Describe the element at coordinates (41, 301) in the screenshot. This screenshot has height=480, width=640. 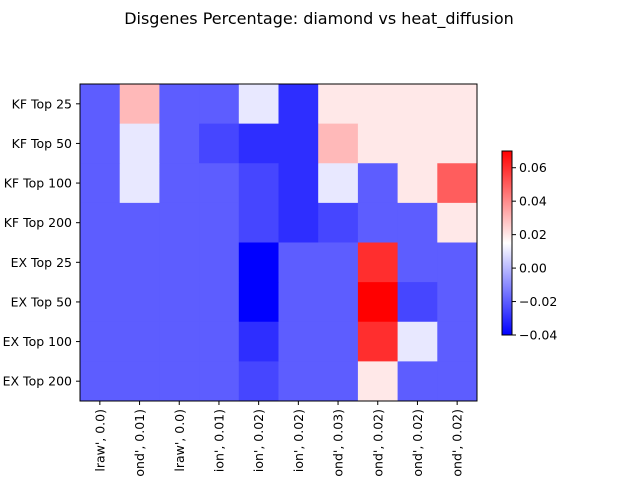
I see `row-tick-label: EX Top 50` at that location.